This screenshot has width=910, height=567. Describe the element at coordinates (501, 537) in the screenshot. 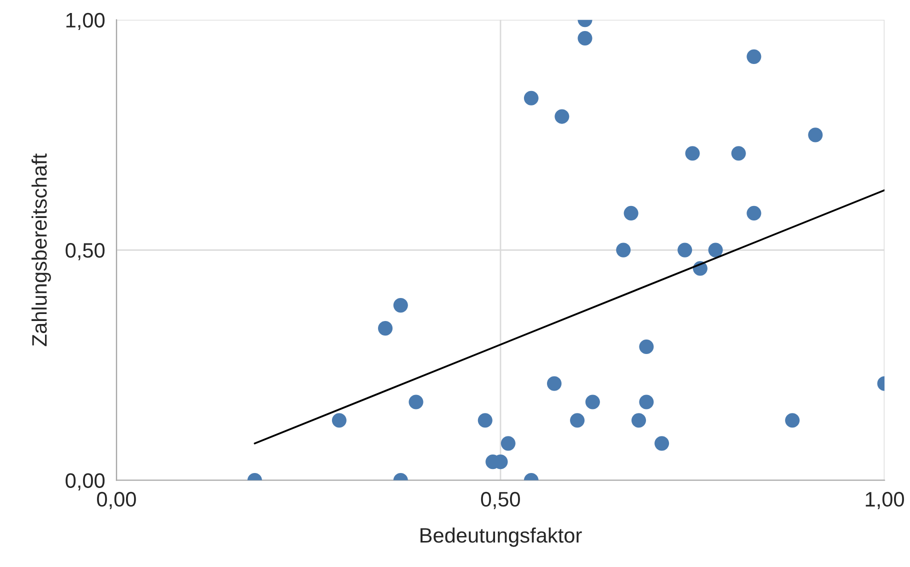

I see `x-axis-title: Bedeutungsfaktor` at that location.